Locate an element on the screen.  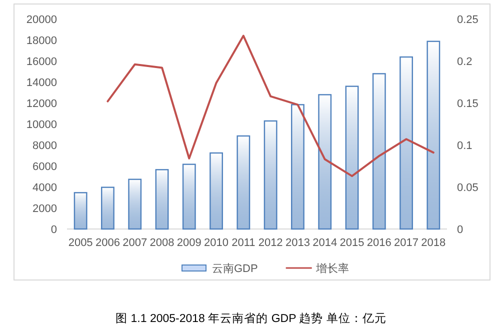
y-tick-label: 18000 is located at coordinates (41, 41).